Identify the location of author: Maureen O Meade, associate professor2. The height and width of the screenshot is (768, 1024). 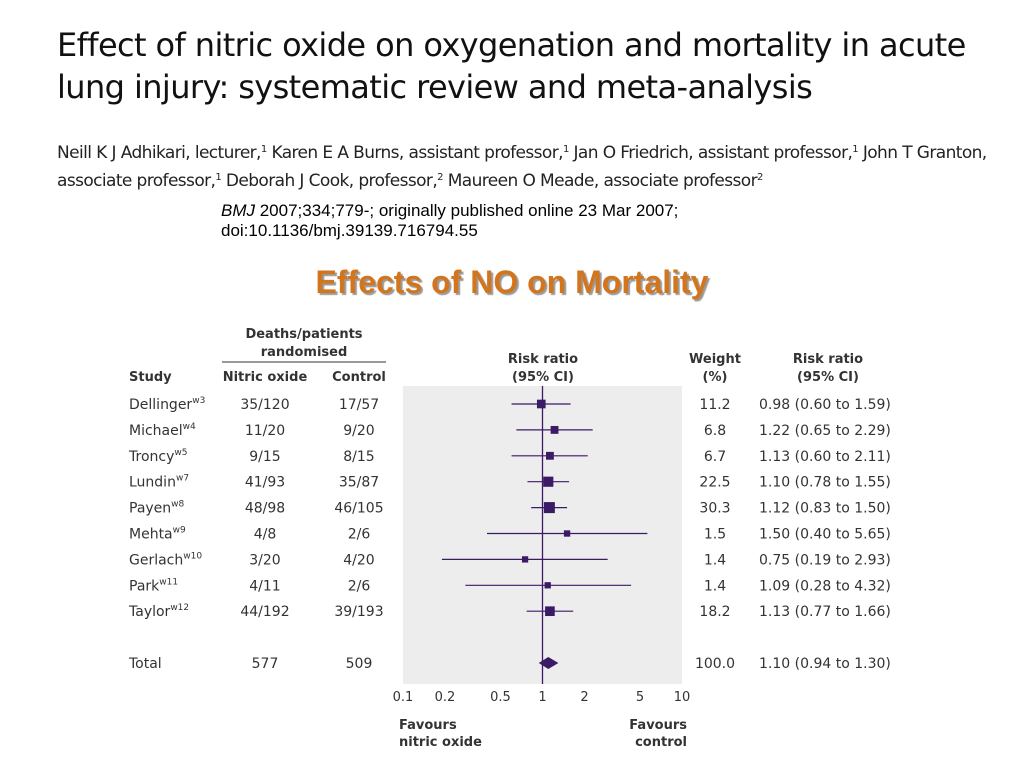
(606, 181).